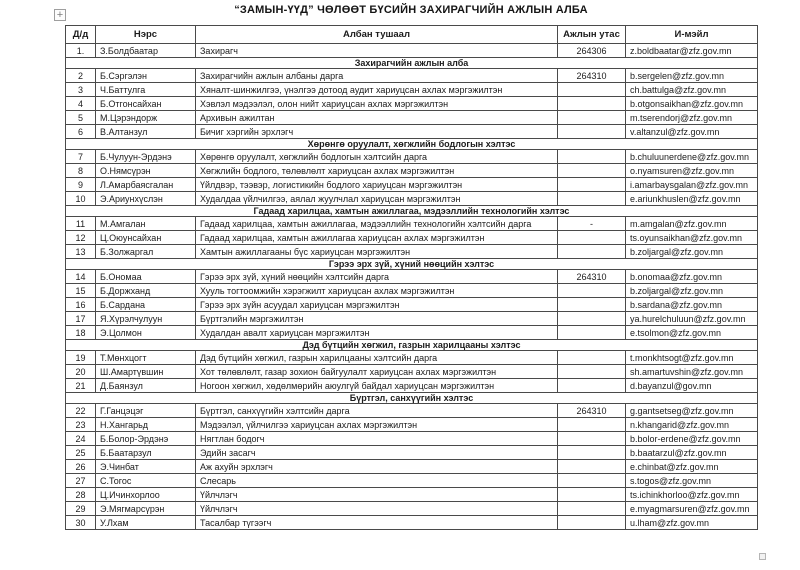 Image resolution: width=800 pixels, height=570 pixels. Describe the element at coordinates (80, 198) in the screenshot. I see `cell-no: 10` at that location.